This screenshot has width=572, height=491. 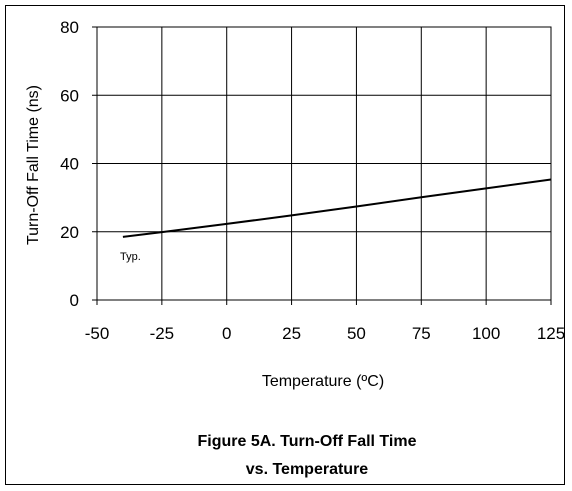 I want to click on x-tick-label: 25, so click(x=291, y=333).